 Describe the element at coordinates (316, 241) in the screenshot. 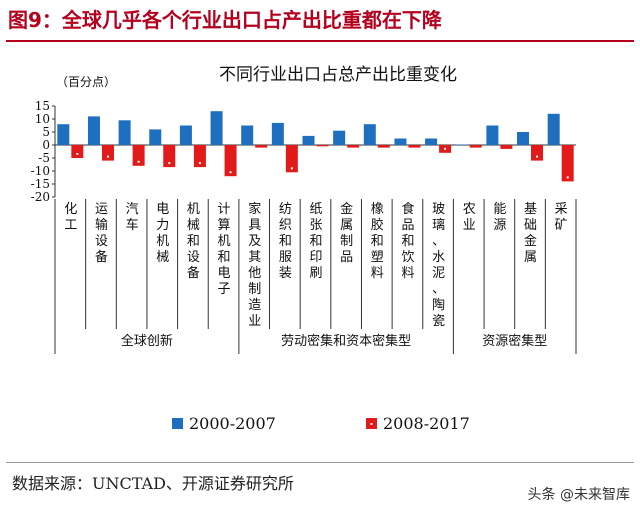

I see `category-label: 纸张和印刷` at that location.